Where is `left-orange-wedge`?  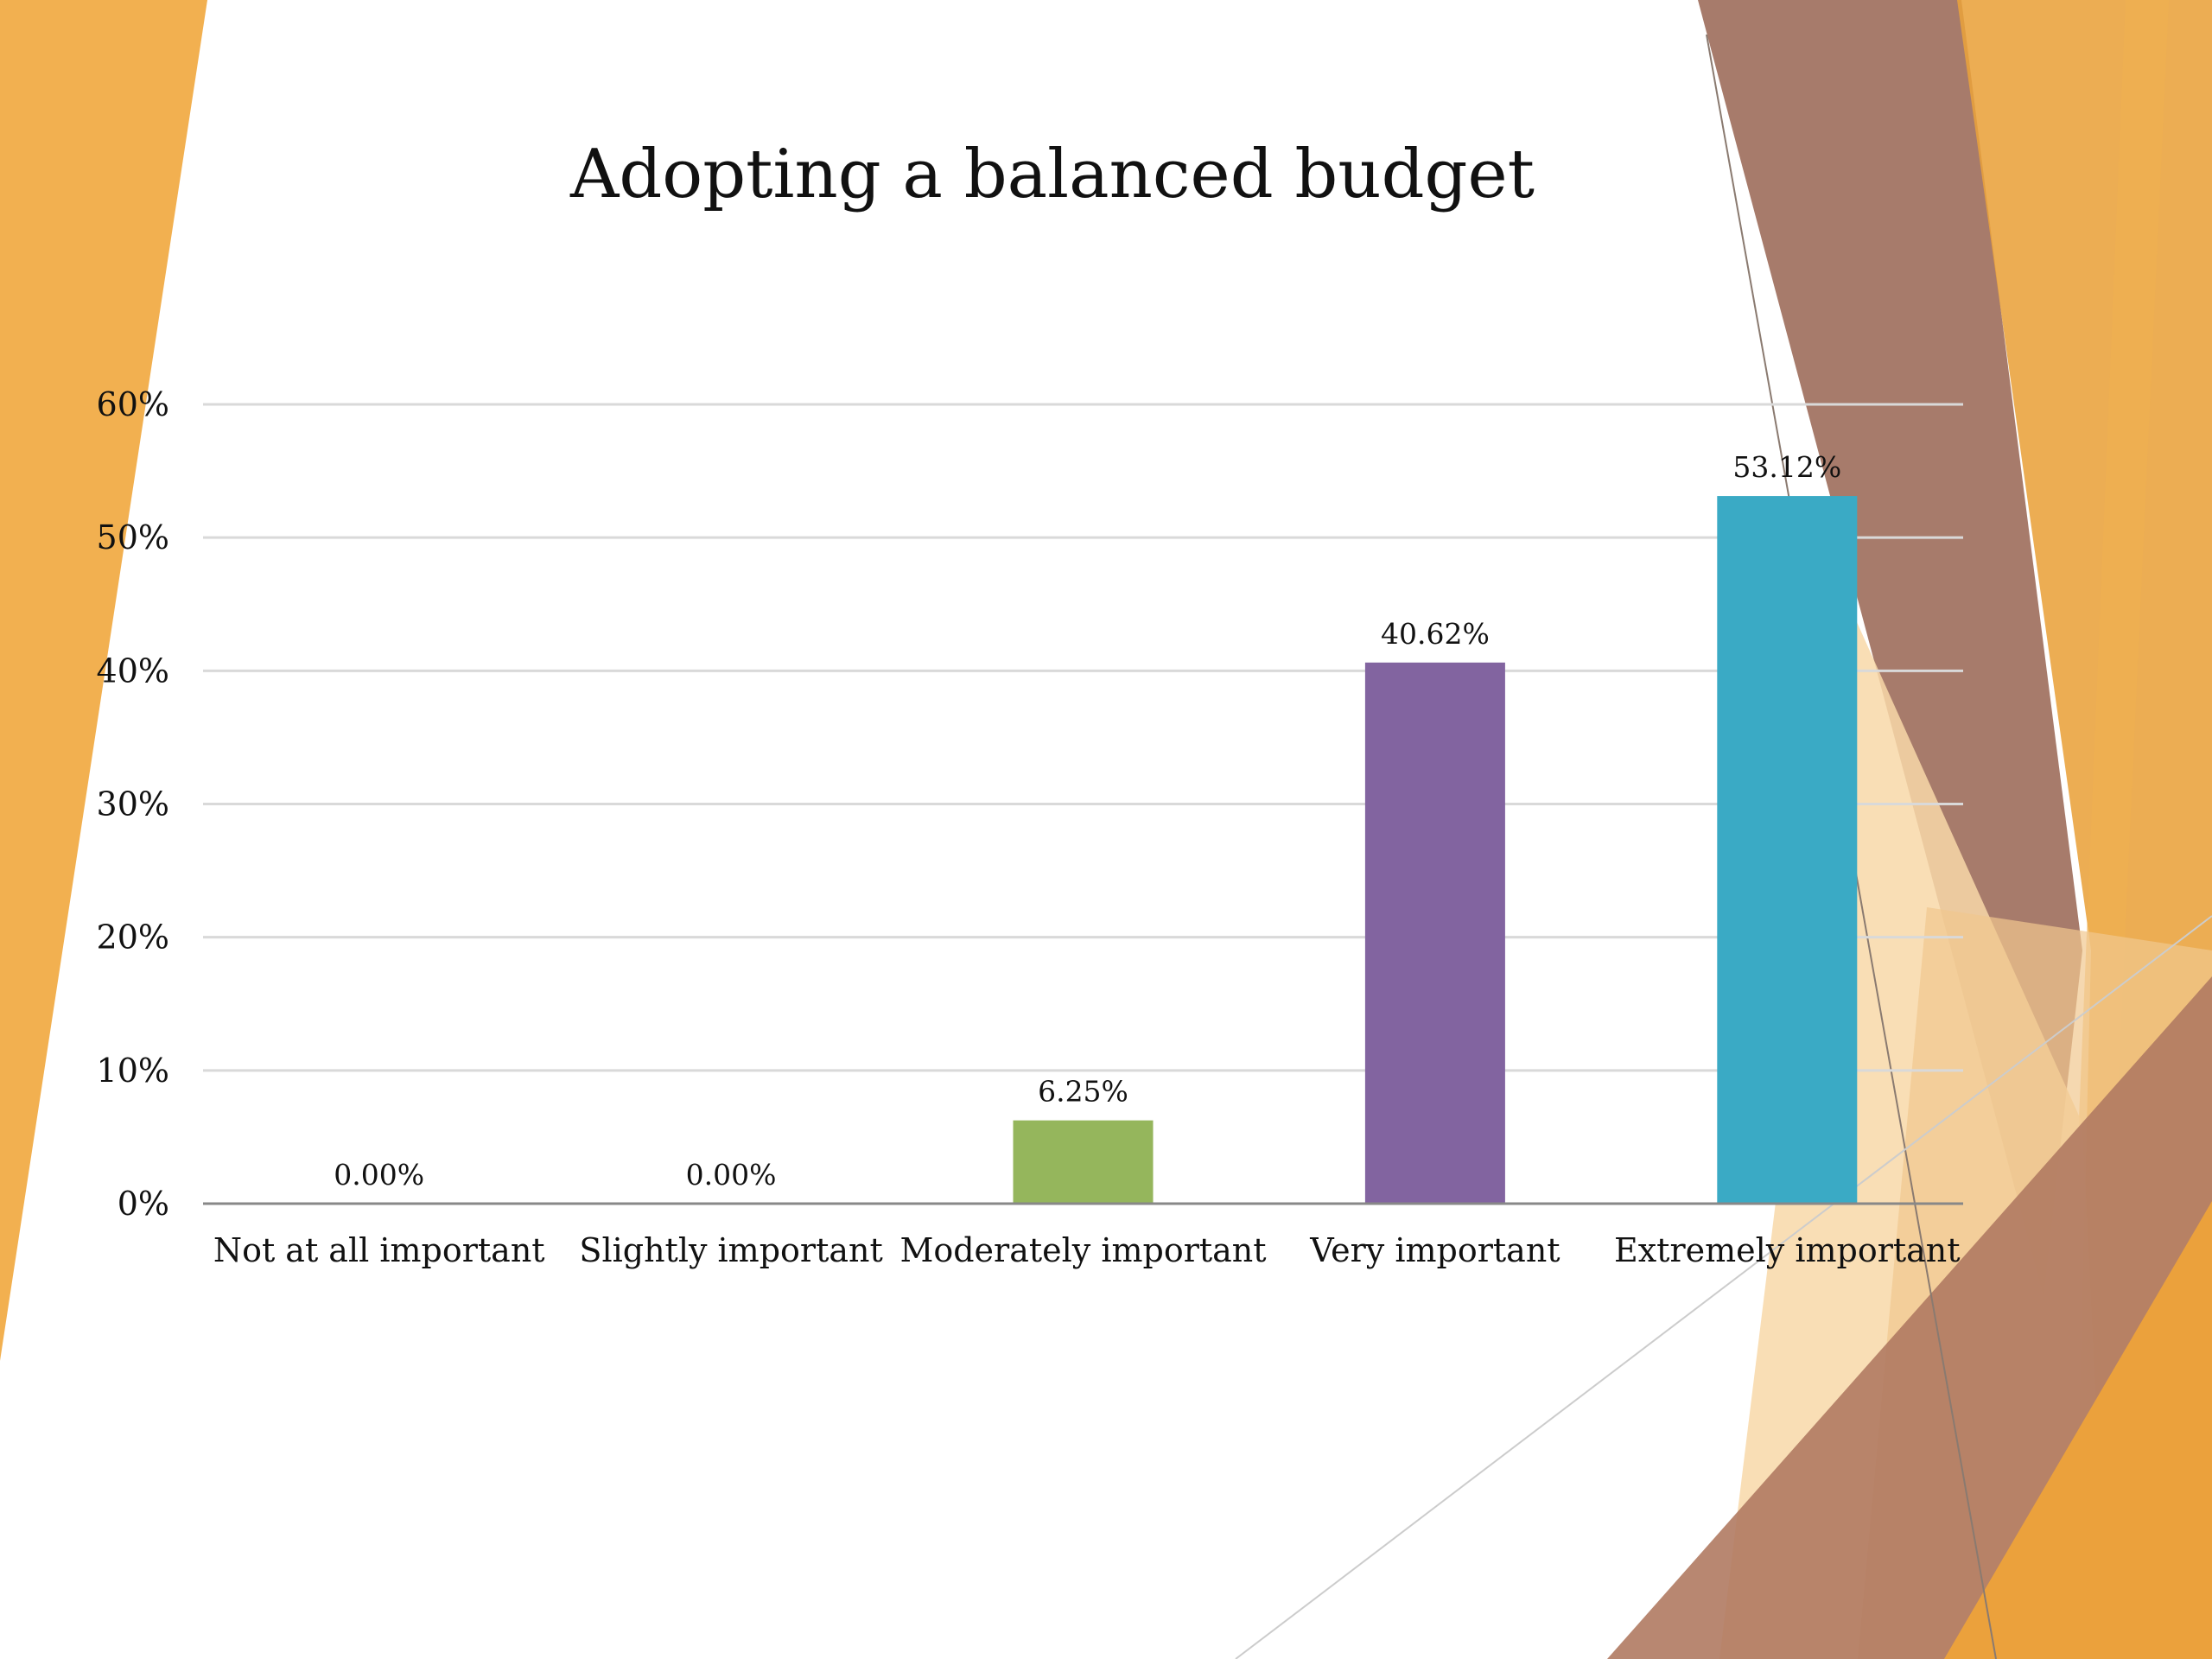 left-orange-wedge is located at coordinates (103, 680).